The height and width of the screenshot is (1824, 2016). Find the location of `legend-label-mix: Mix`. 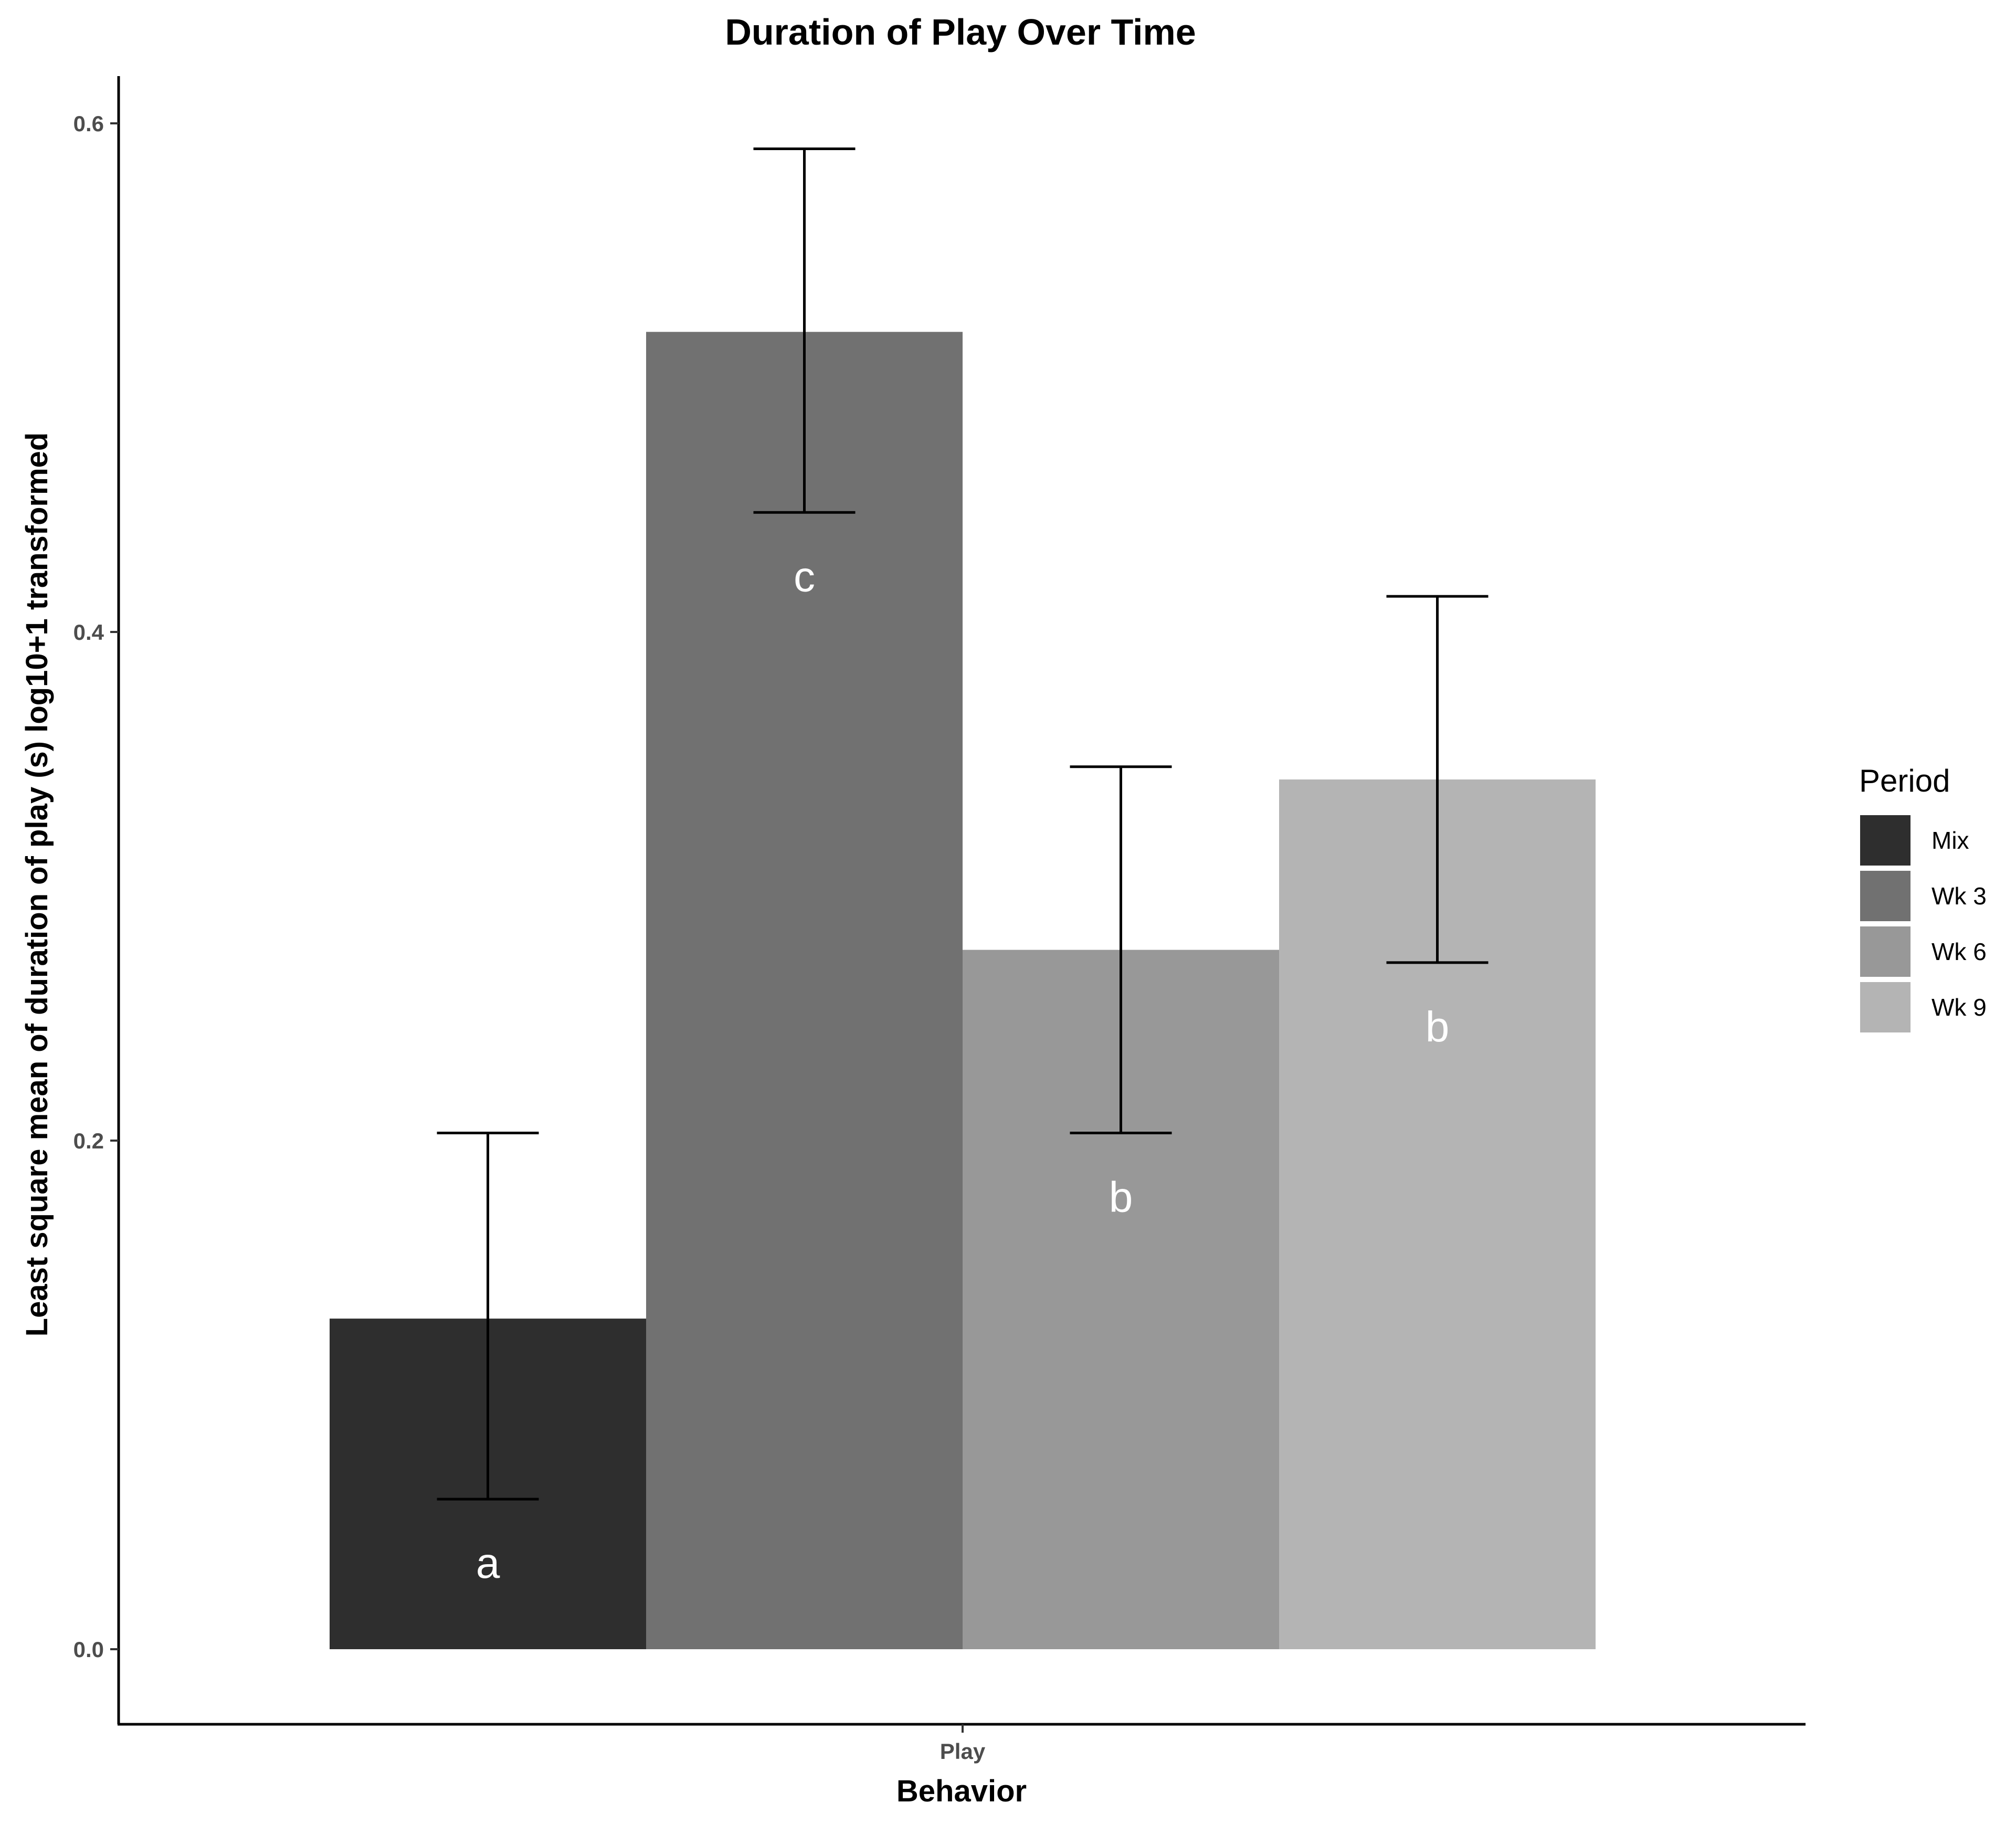

legend-label-mix: Mix is located at coordinates (1950, 840).